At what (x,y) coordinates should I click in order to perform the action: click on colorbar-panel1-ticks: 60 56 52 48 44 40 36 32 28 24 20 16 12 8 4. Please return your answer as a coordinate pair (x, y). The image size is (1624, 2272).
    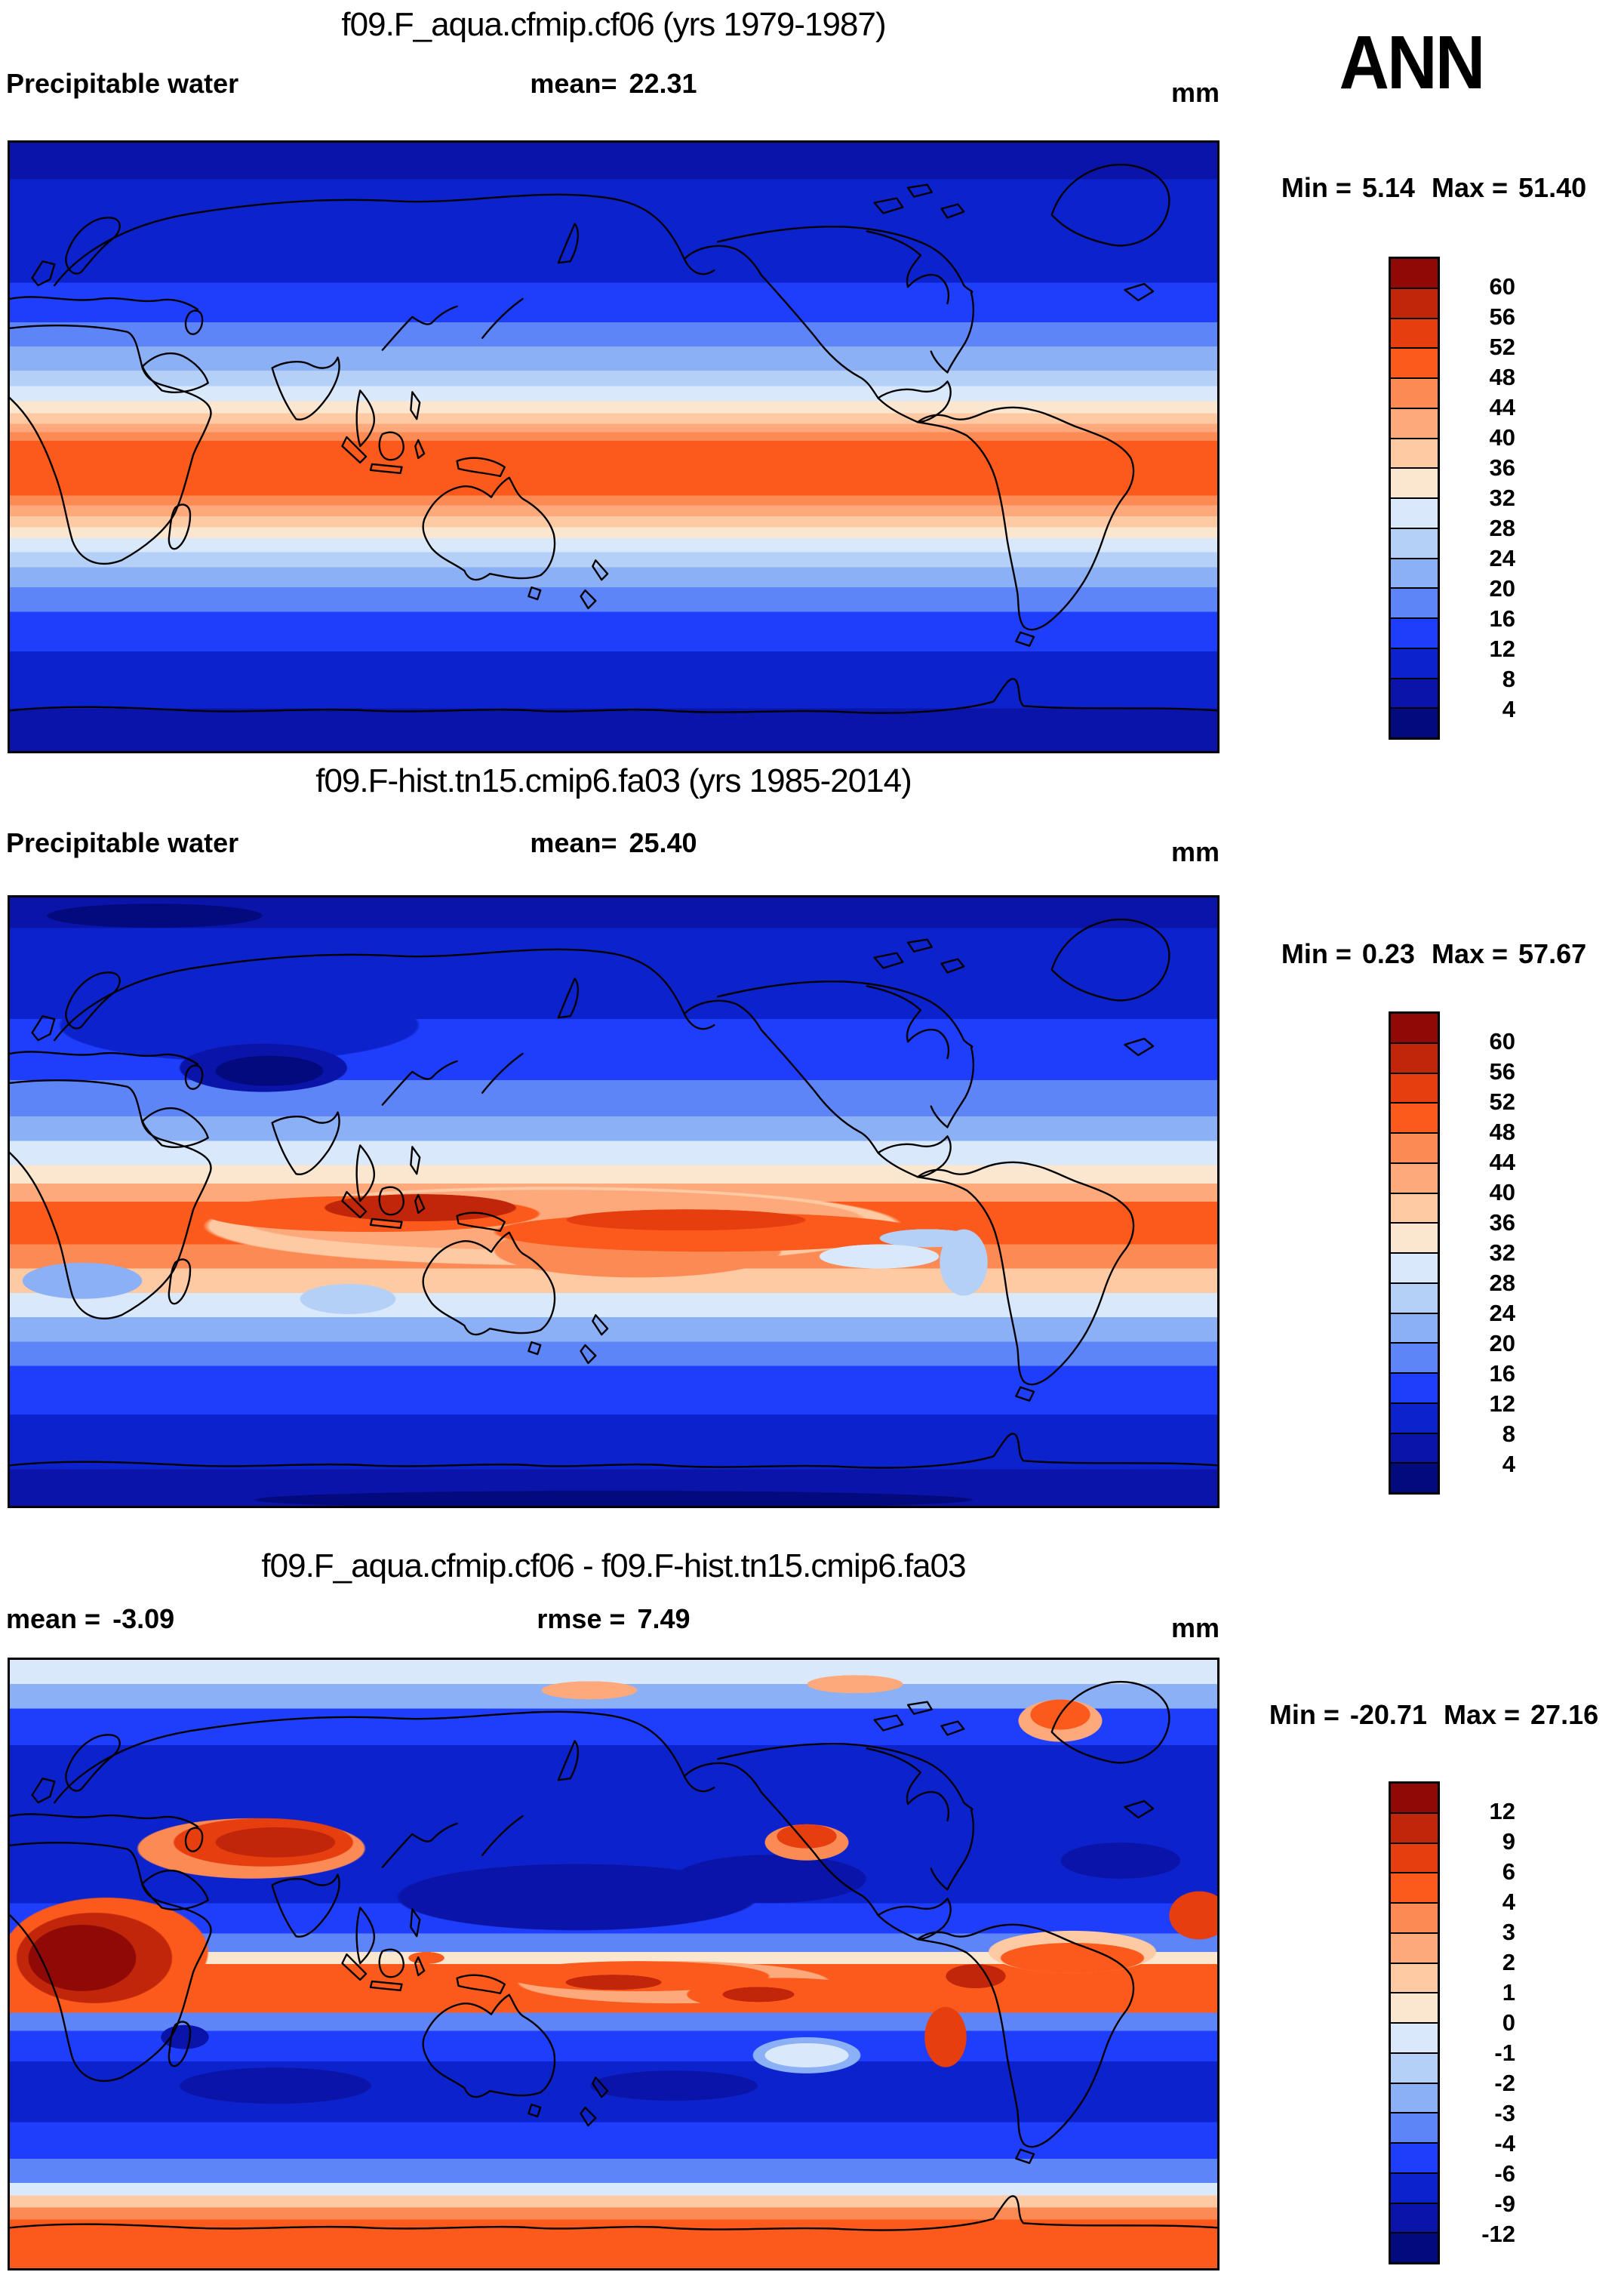
    Looking at the image, I should click on (1483, 498).